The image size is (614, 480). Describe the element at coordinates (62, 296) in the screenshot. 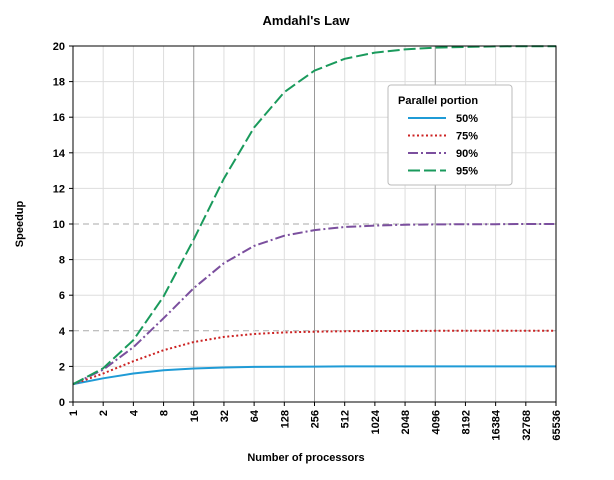

I see `y-tick-label: 6` at that location.